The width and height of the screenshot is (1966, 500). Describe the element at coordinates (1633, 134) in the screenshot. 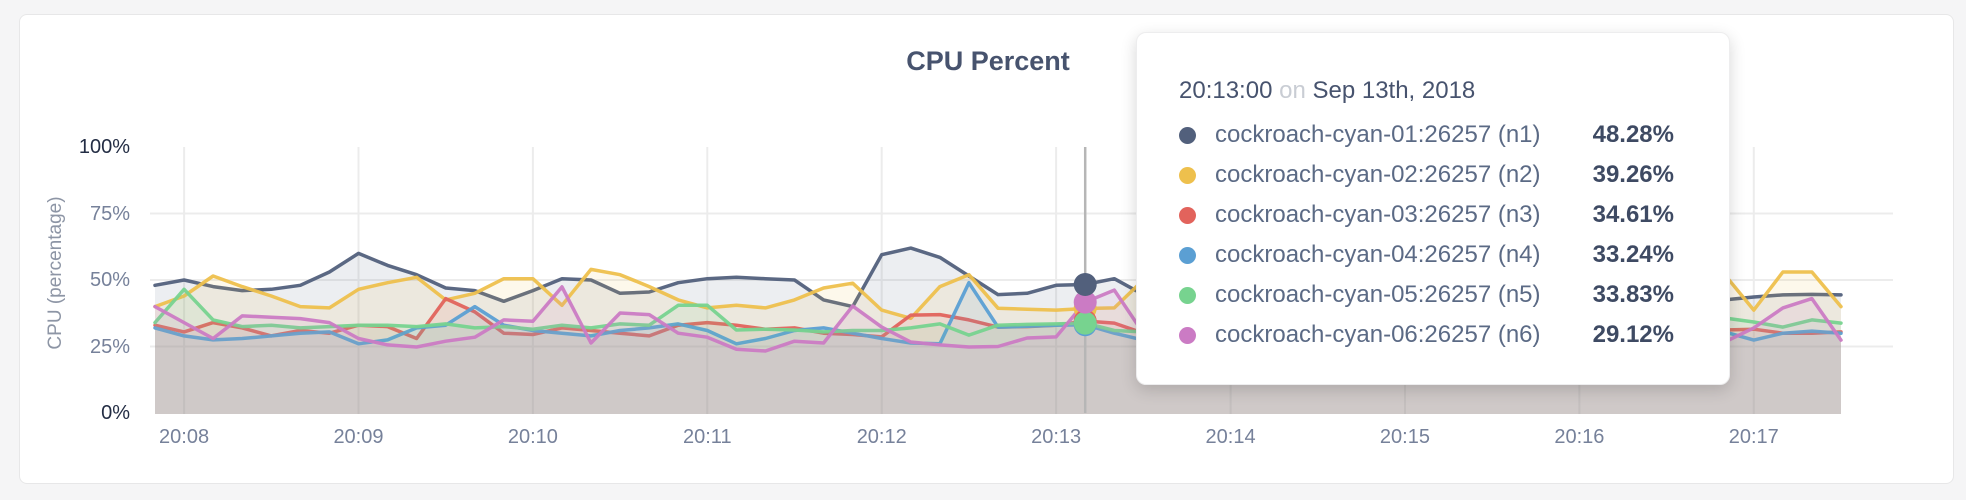

I see `tooltip-series-value: 48.28%` at that location.